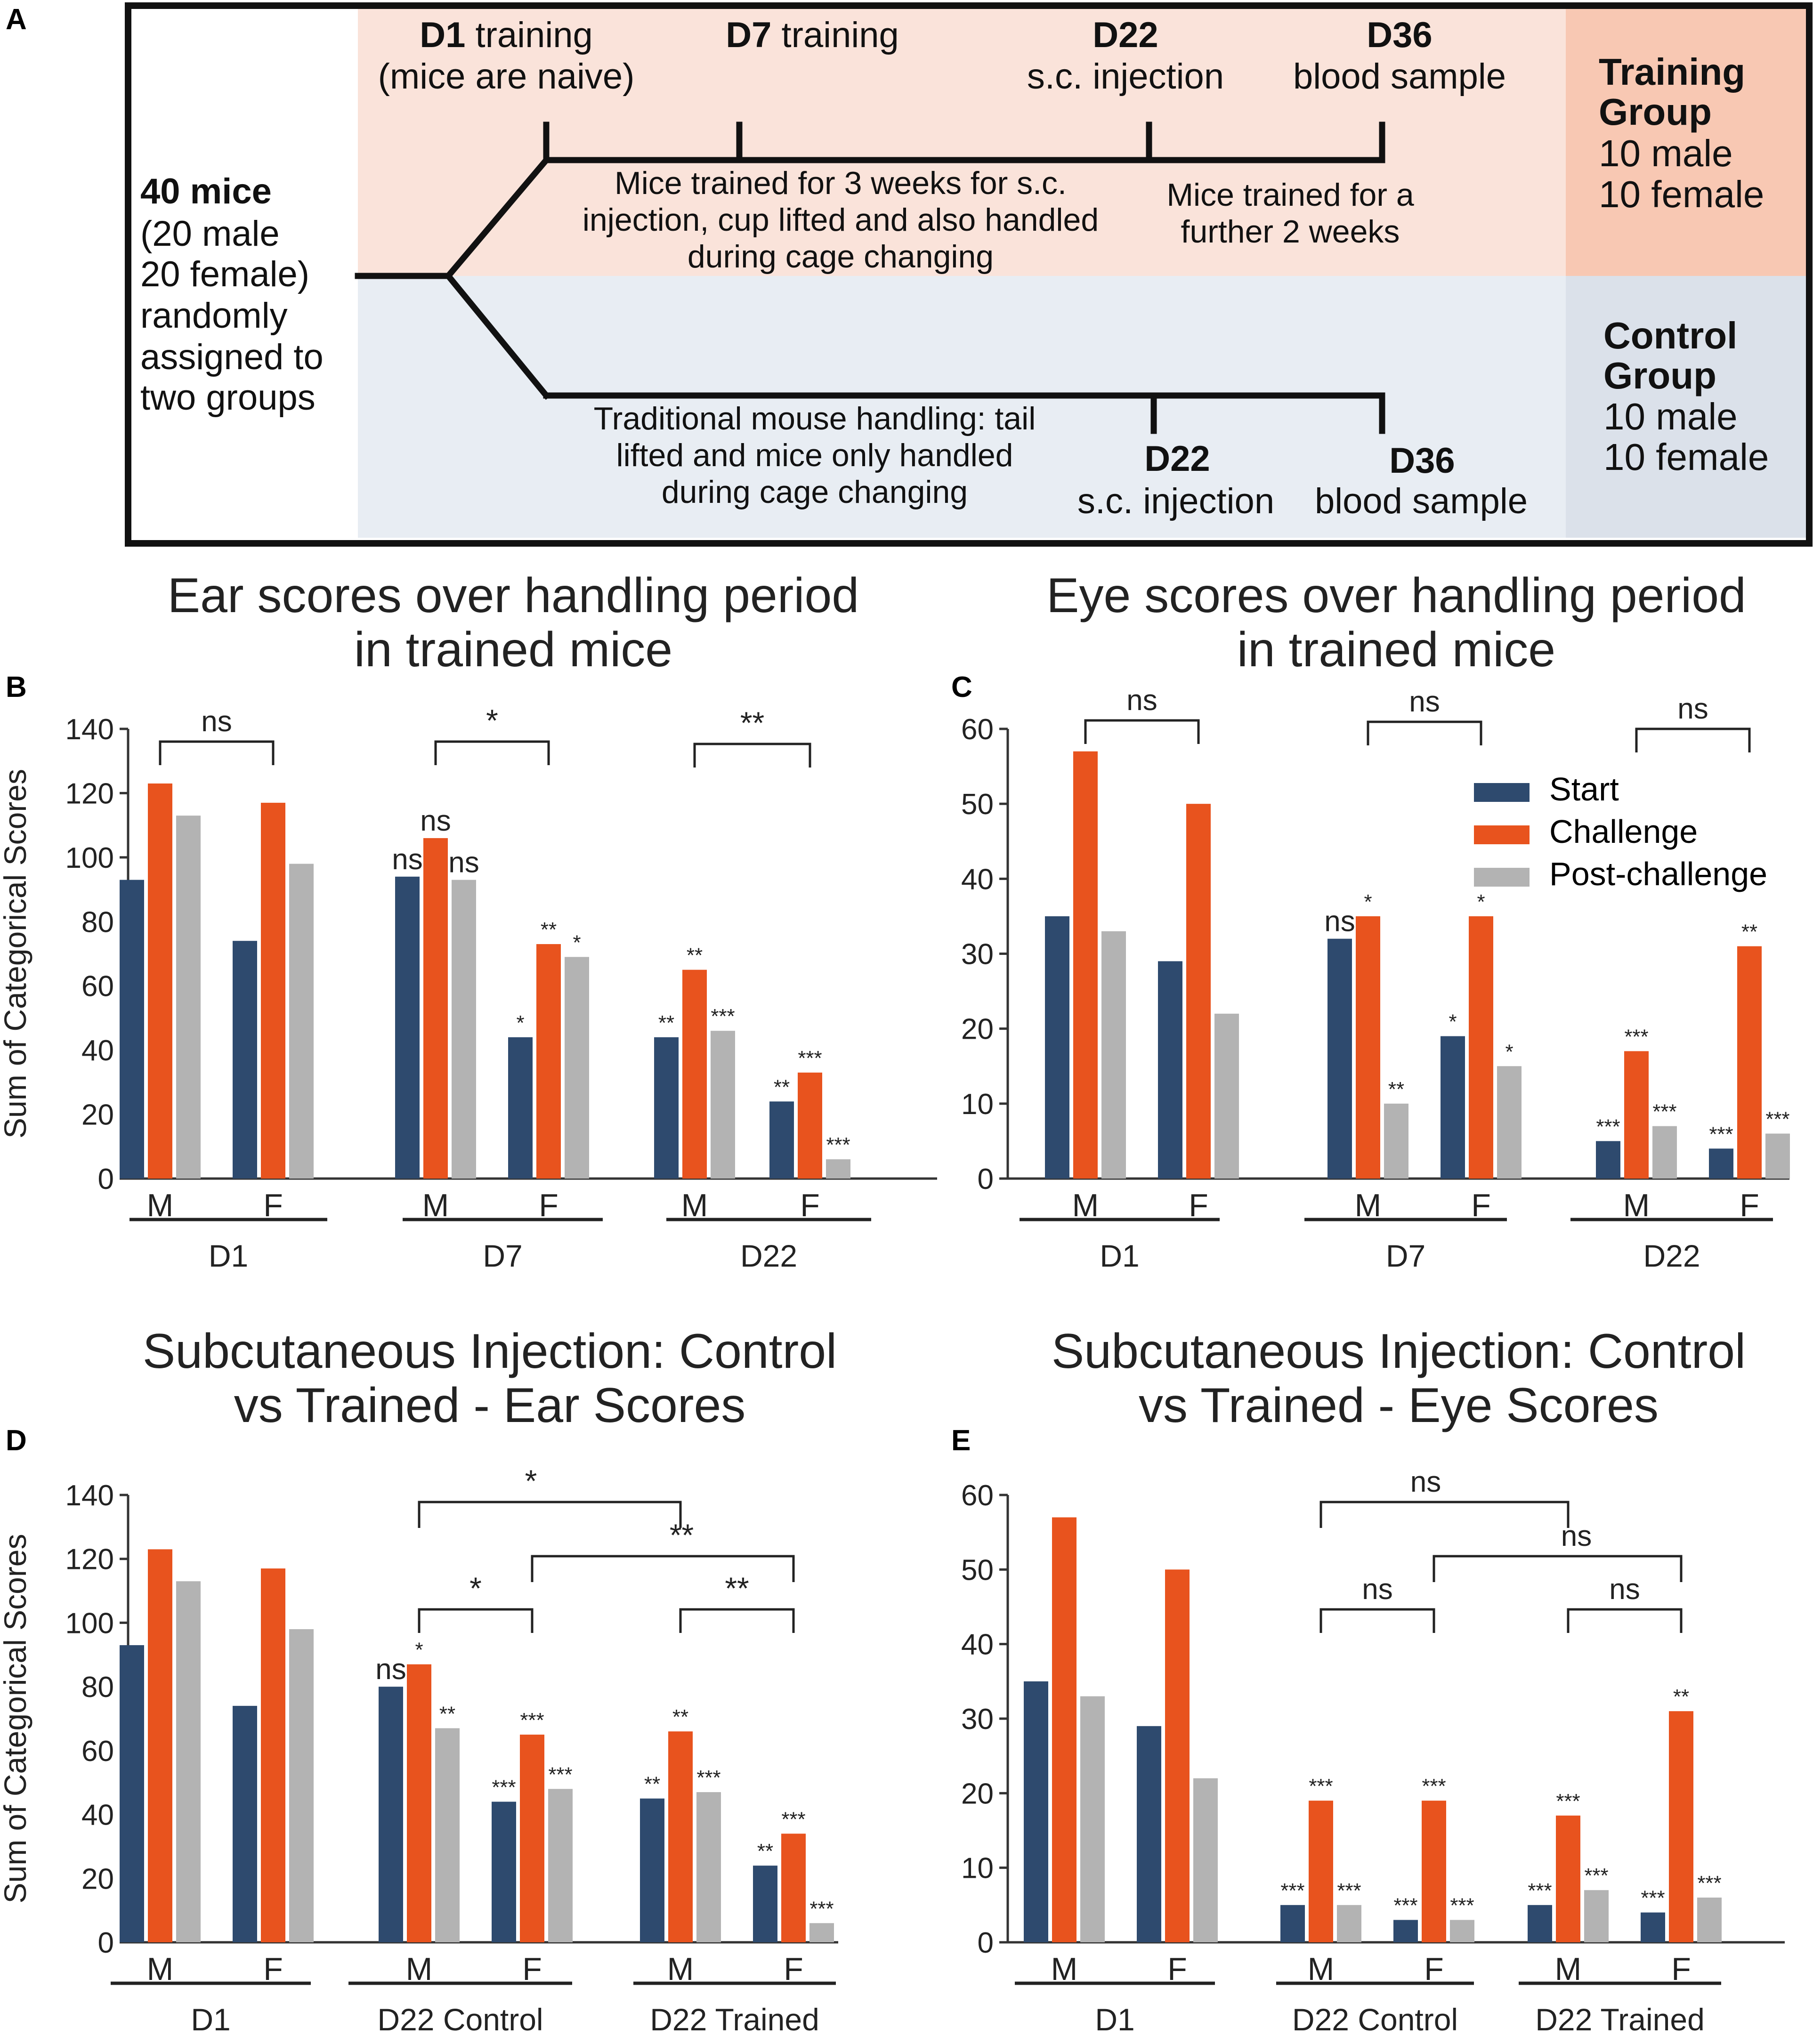  What do you see at coordinates (1623, 831) in the screenshot?
I see `legend-label-challenge: Challenge` at bounding box center [1623, 831].